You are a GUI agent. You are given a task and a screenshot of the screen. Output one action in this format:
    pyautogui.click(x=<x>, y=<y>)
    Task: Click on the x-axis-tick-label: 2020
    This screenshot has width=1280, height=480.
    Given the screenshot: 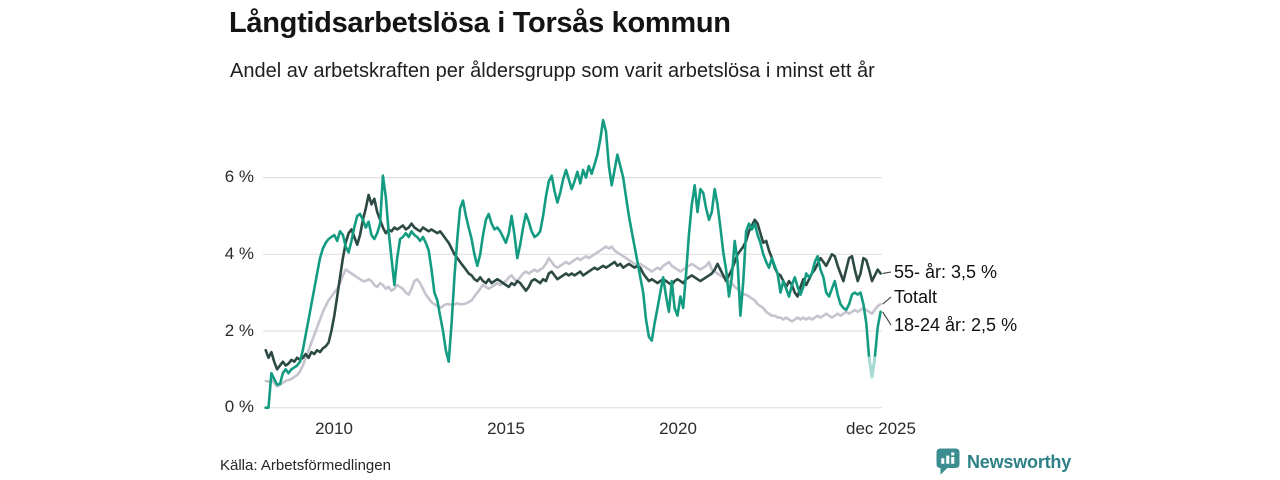 What is the action you would take?
    pyautogui.click(x=678, y=428)
    